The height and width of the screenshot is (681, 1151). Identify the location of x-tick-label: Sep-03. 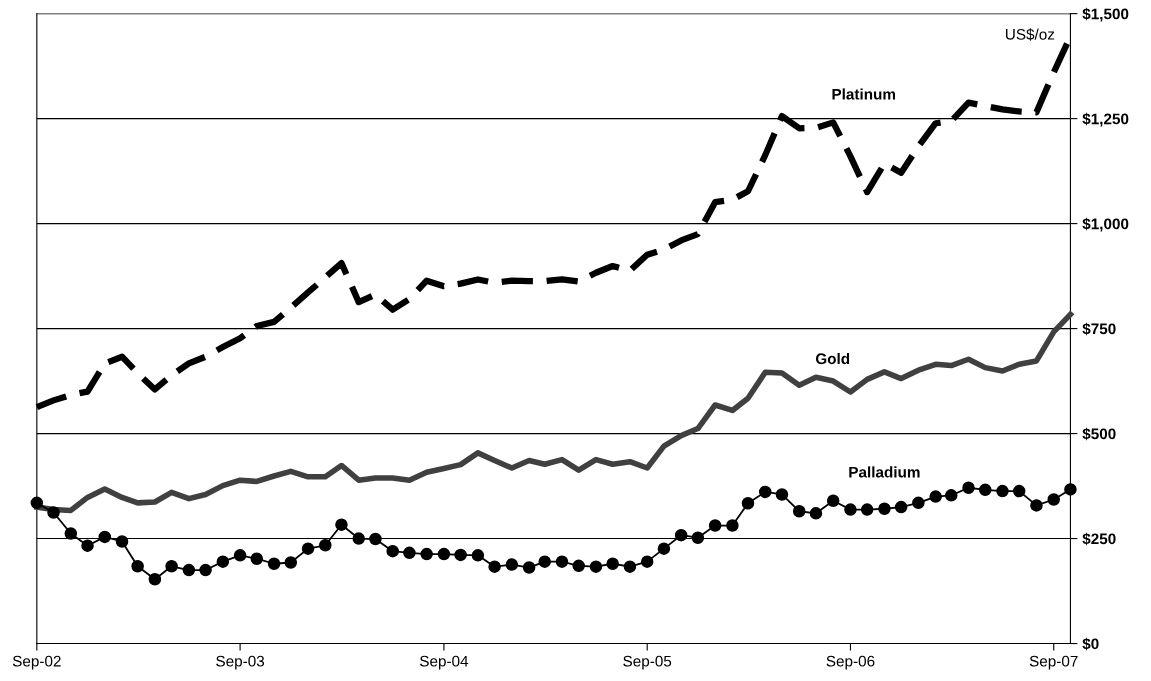
(240, 662).